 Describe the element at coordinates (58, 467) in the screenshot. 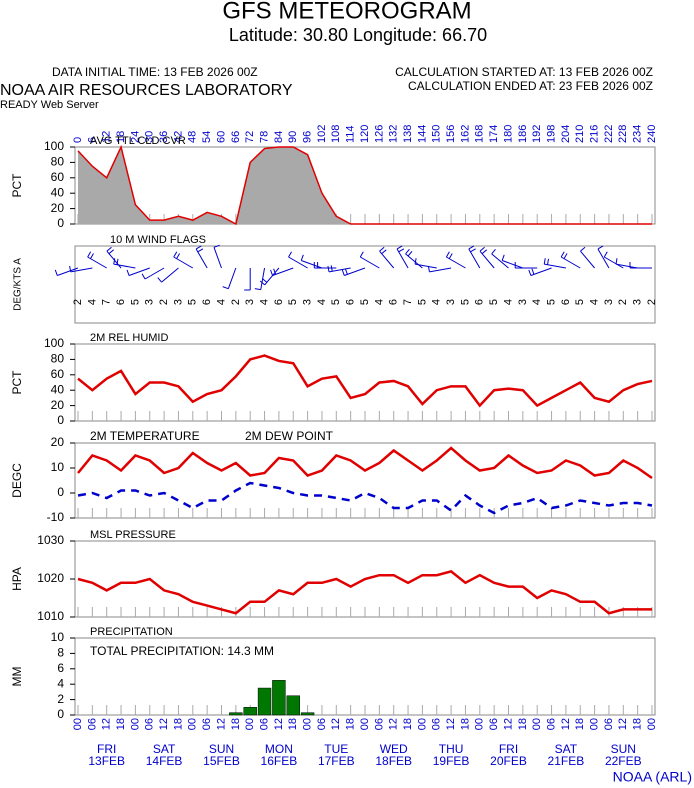

I see `y-tick-label: 10` at that location.